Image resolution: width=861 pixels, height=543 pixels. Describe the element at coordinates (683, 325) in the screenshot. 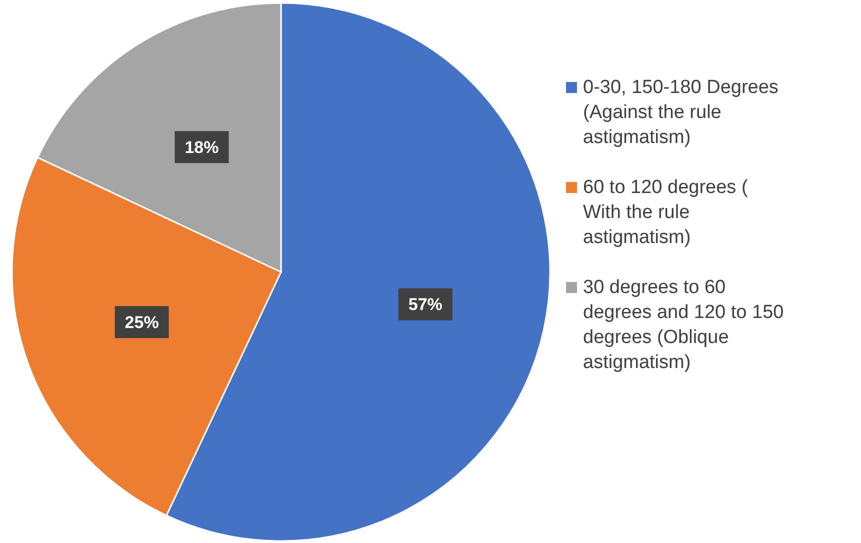

I see `legend-label: 30 degrees to 60 degrees and 120 to 150 degrees (Oblique astigmatism)` at that location.